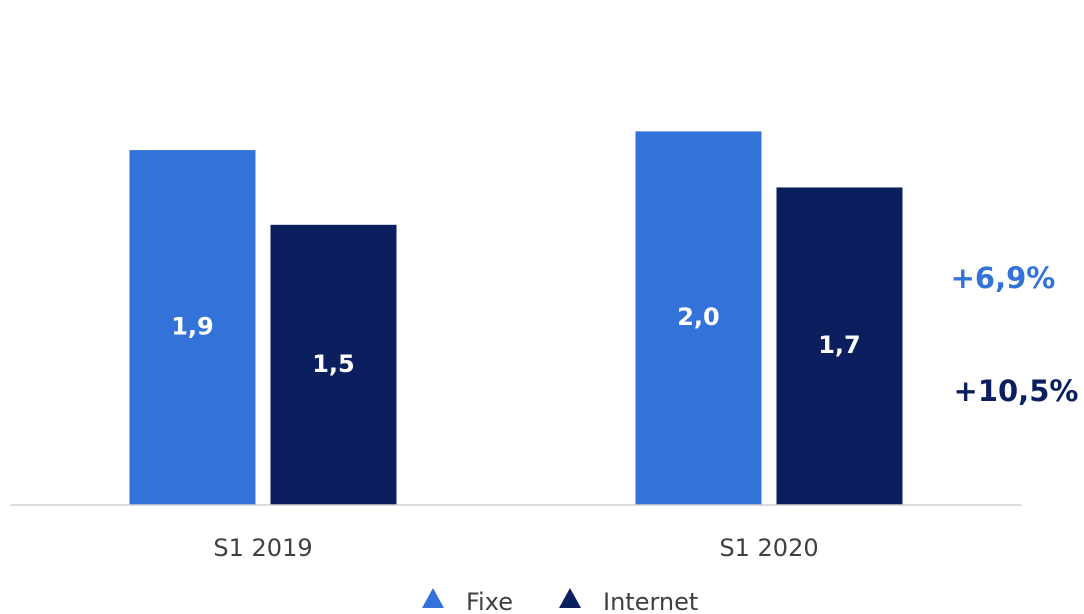  I want to click on annotation: +6,9%, so click(1003, 278).